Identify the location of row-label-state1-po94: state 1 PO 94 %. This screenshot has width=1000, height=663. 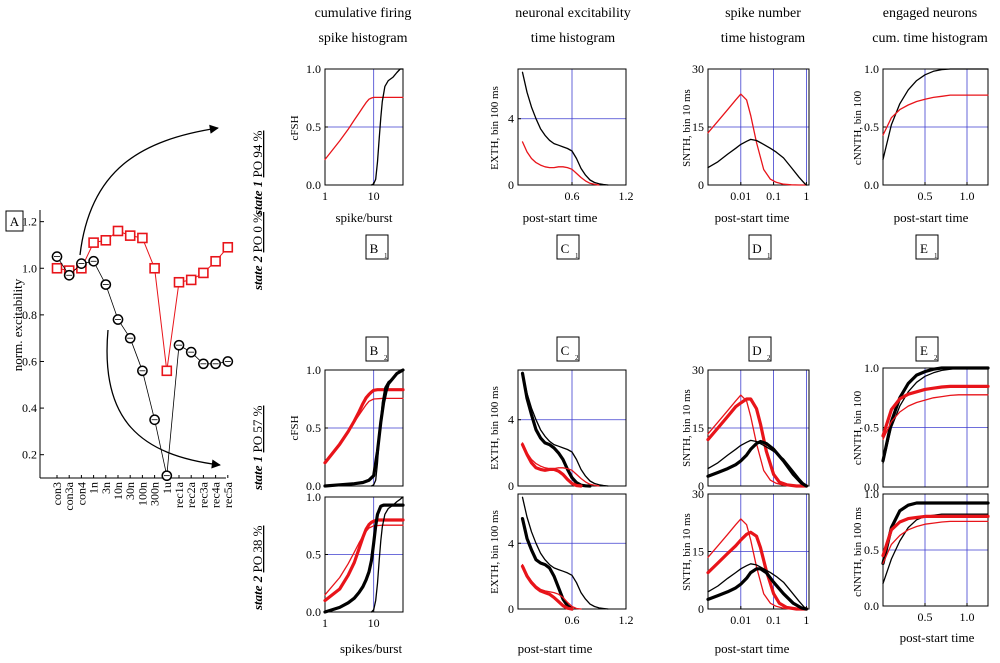
(257, 173).